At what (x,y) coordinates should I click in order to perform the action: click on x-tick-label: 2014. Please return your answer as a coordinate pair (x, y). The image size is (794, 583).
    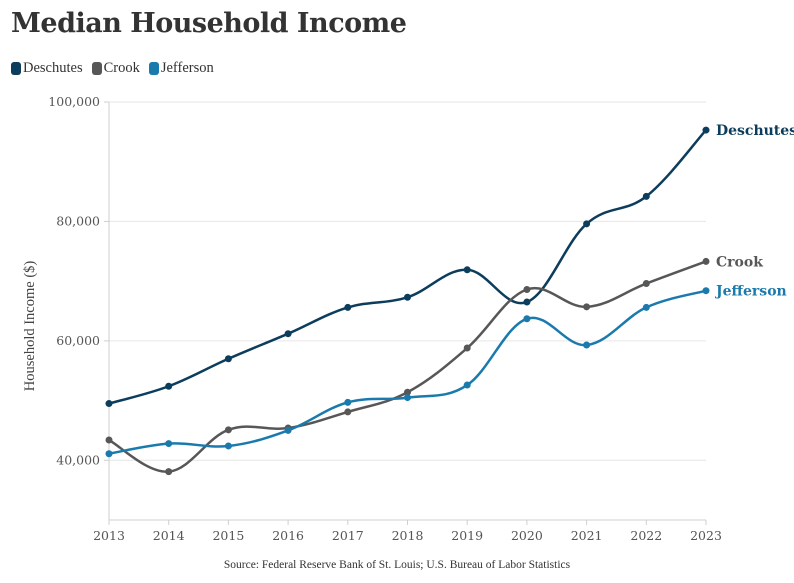
    Looking at the image, I should click on (169, 535).